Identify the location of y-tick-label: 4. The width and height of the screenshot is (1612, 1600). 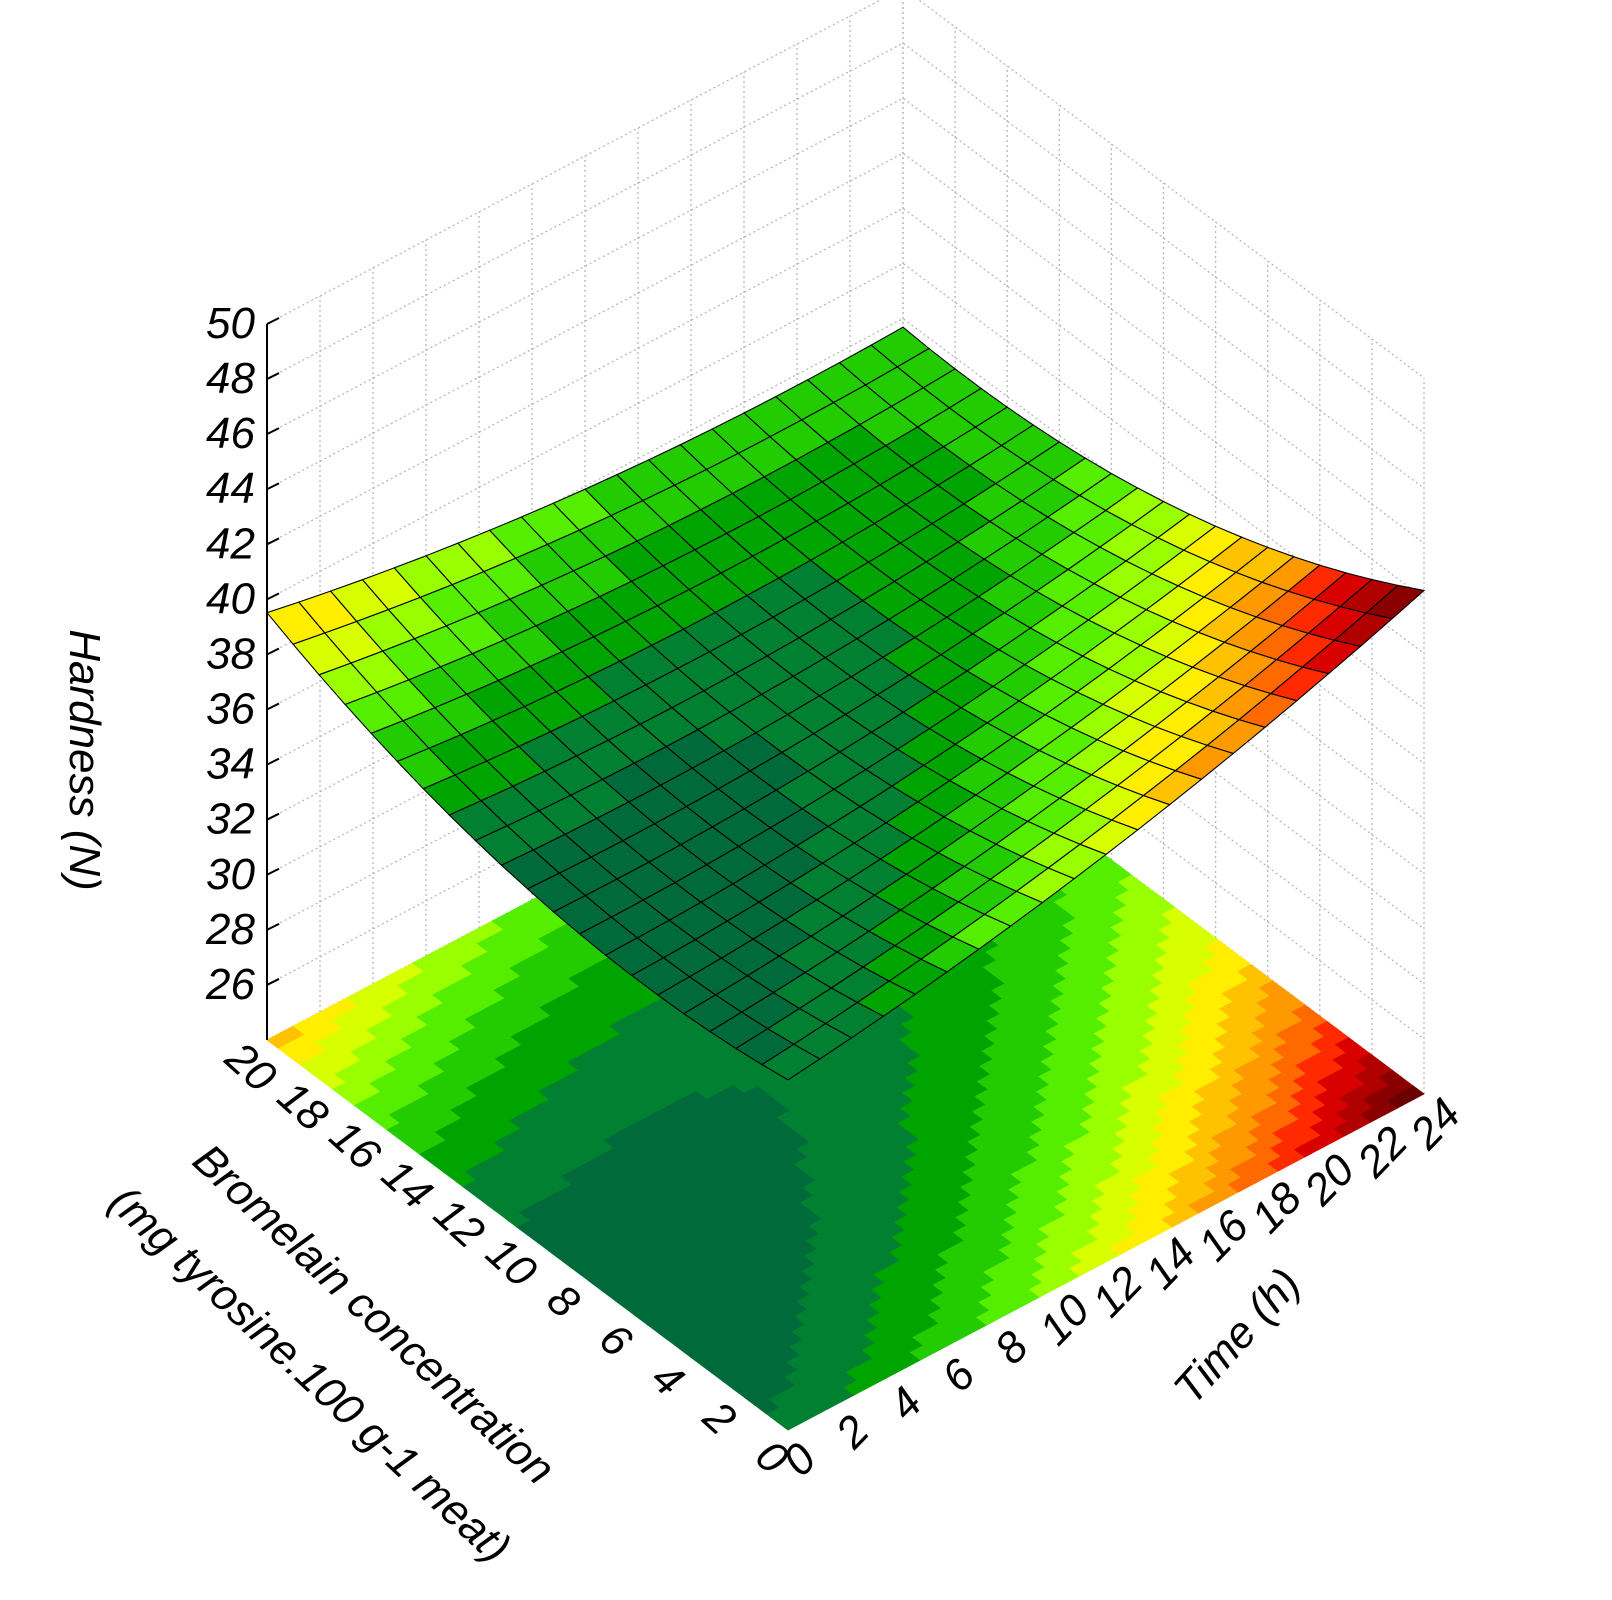
(667, 1379).